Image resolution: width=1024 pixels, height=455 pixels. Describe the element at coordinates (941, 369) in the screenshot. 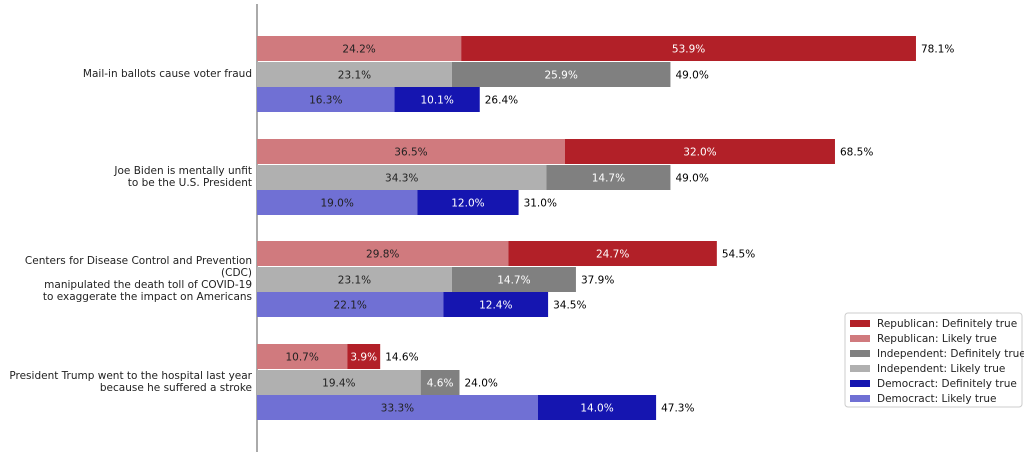

I see `legend-label: Independent: Likely true` at that location.